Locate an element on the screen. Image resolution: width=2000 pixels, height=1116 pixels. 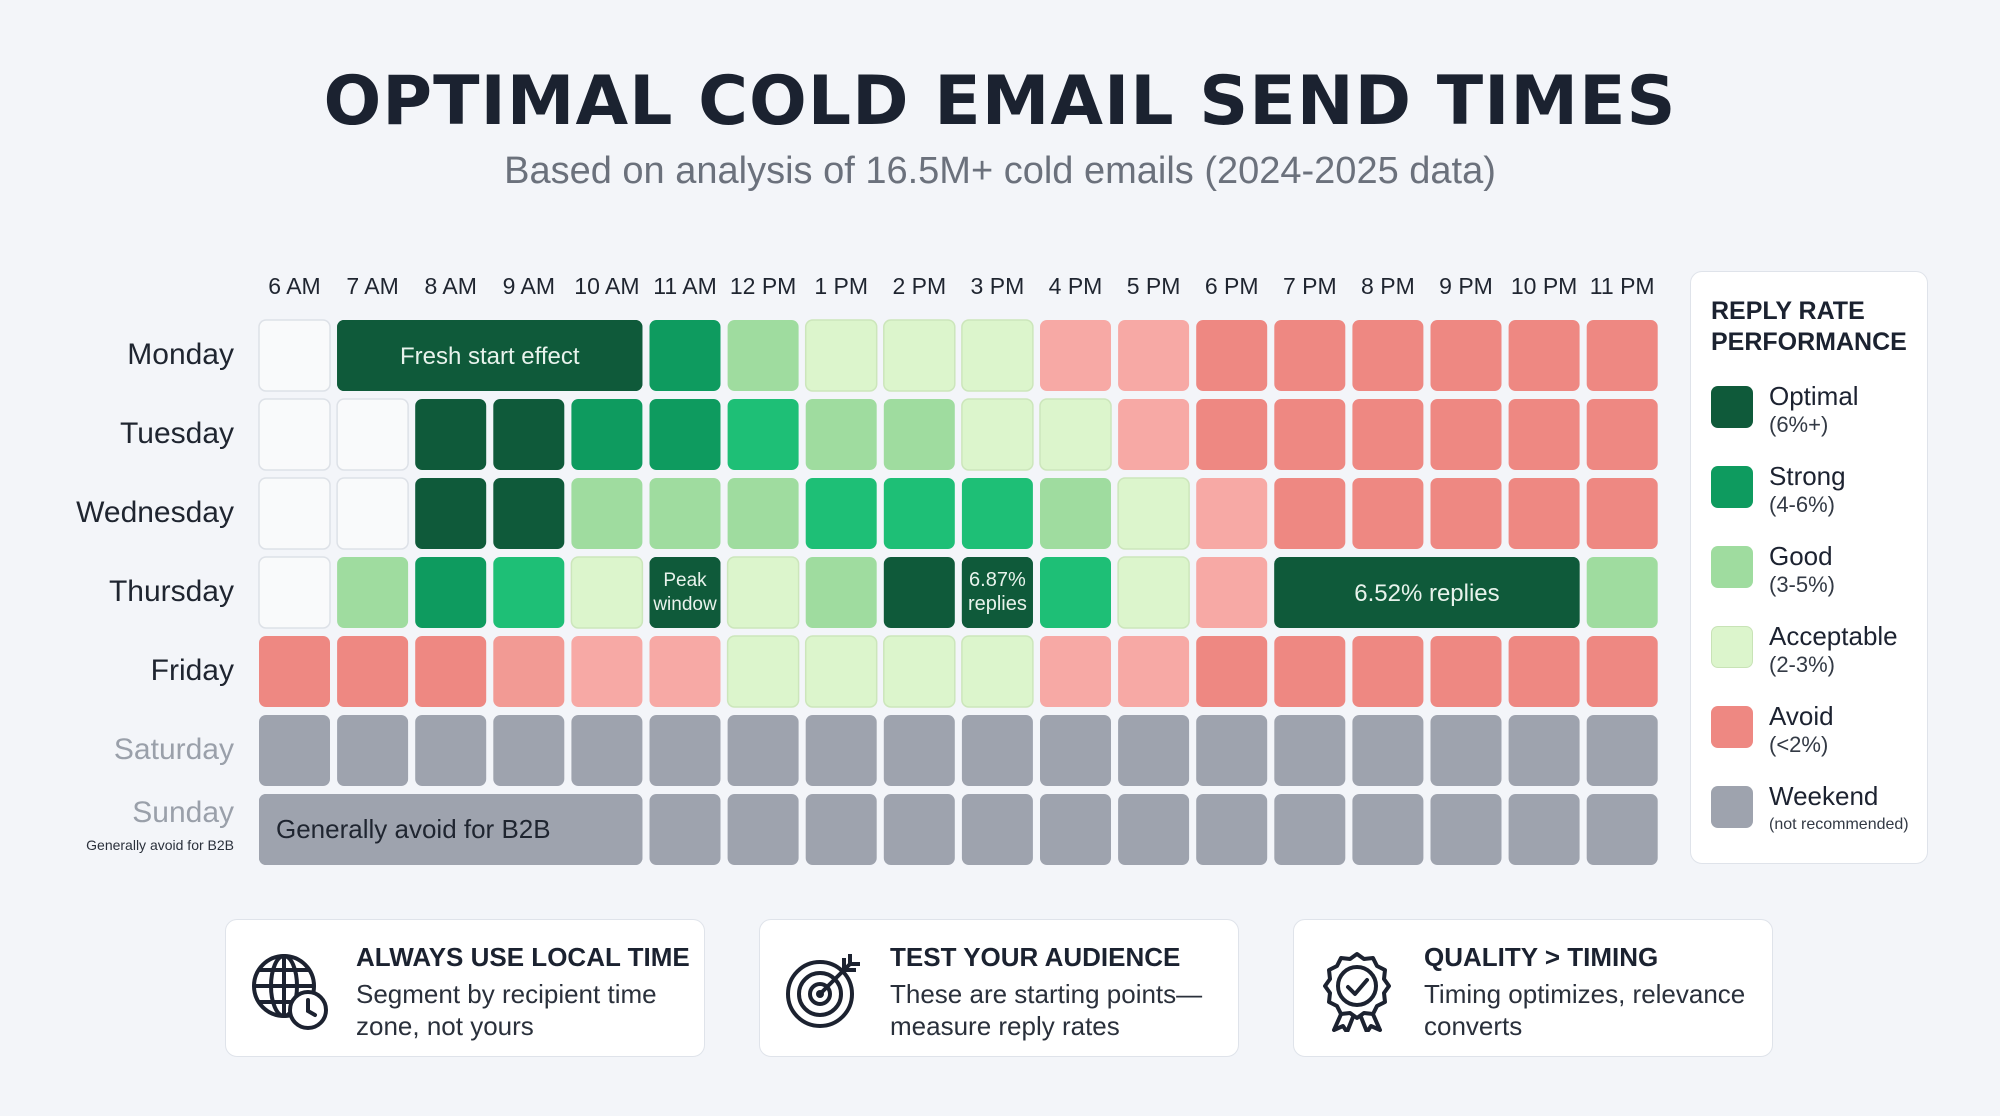
legend-sublabel: (2-3%) is located at coordinates (1802, 664).